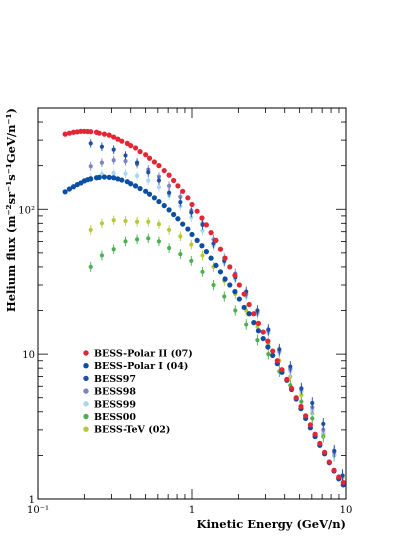  Describe the element at coordinates (115, 404) in the screenshot. I see `legend-label: BESS99` at that location.